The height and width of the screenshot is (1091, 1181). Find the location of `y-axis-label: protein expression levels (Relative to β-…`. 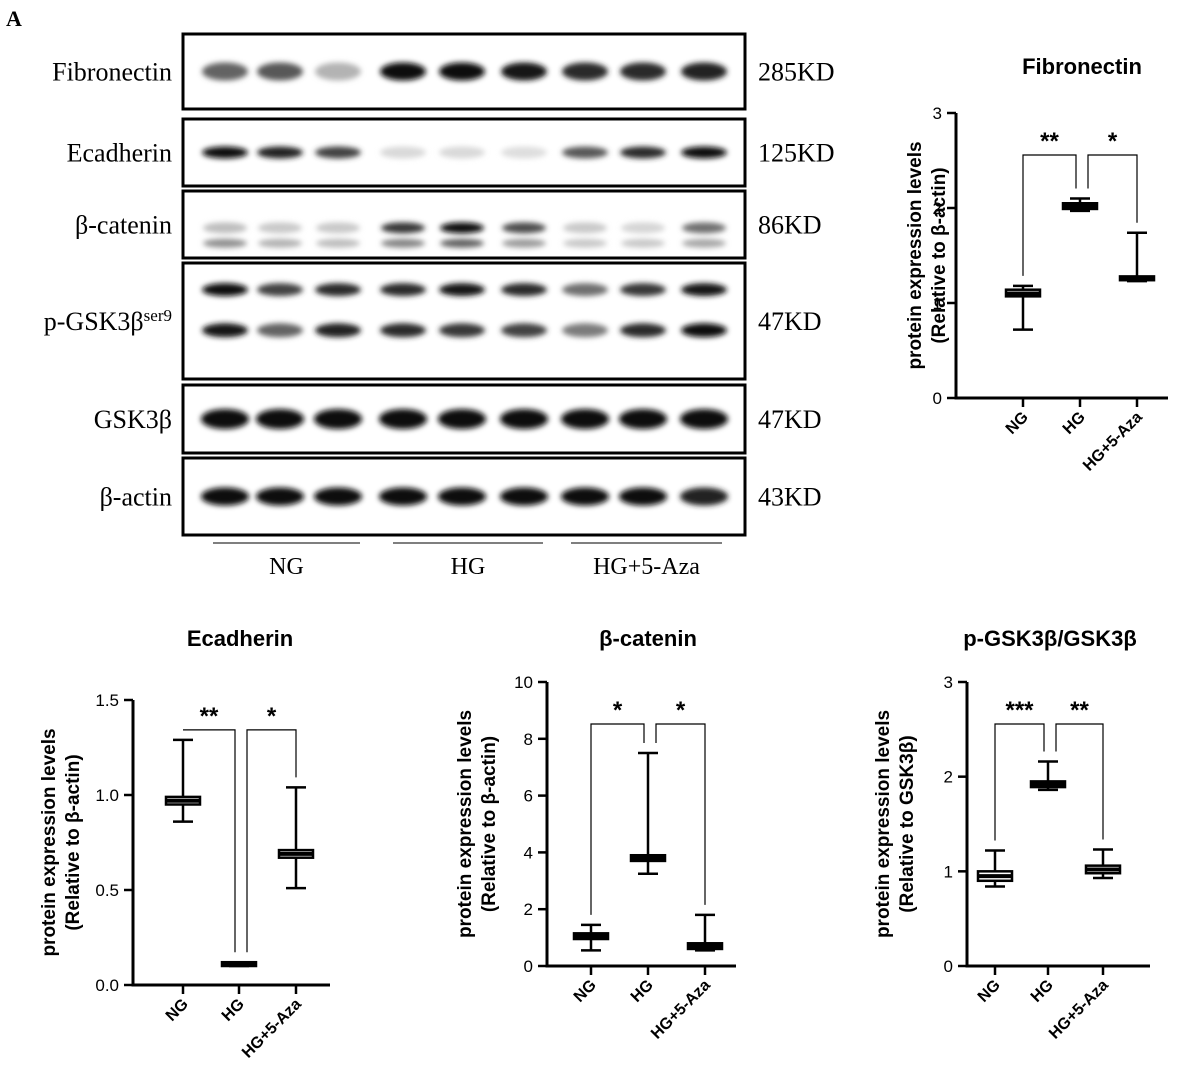

y-axis-label: protein expression levels (Relative to β-… is located at coordinates (61, 842).